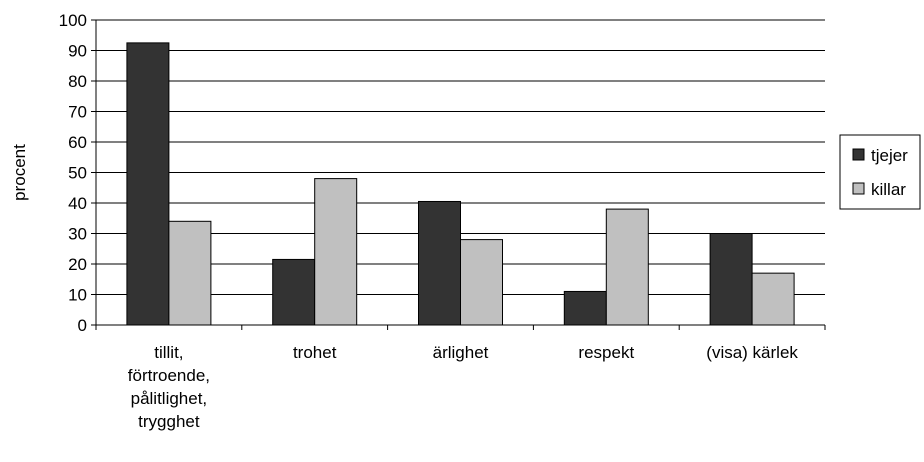 The image size is (924, 462). Describe the element at coordinates (169, 421) in the screenshot. I see `x-tick-label: trygghet` at that location.